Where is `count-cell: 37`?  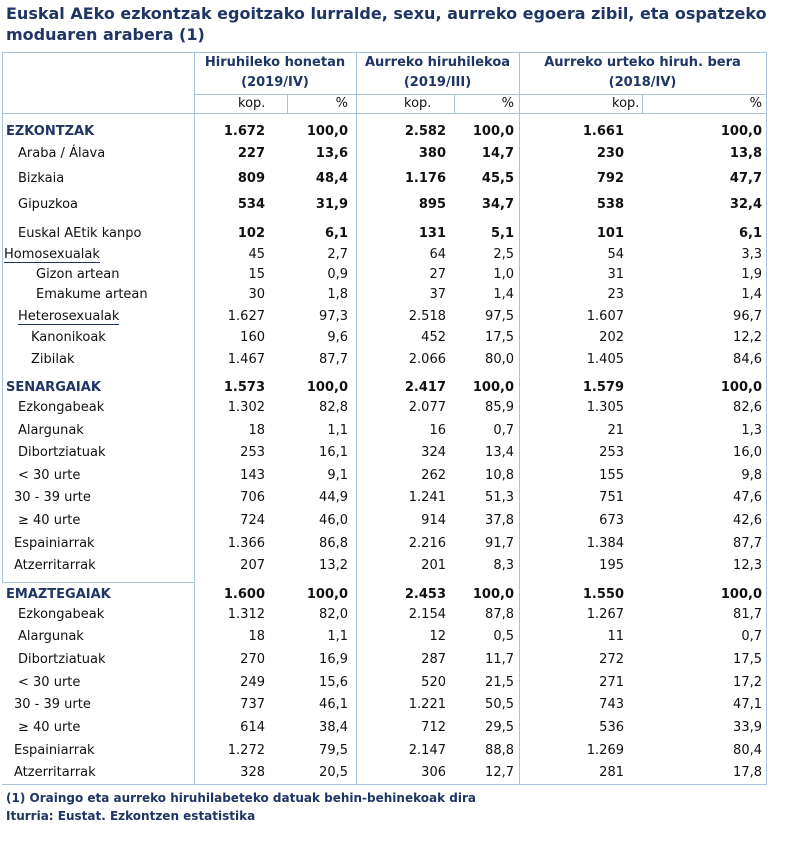
count-cell: 37 is located at coordinates (437, 294).